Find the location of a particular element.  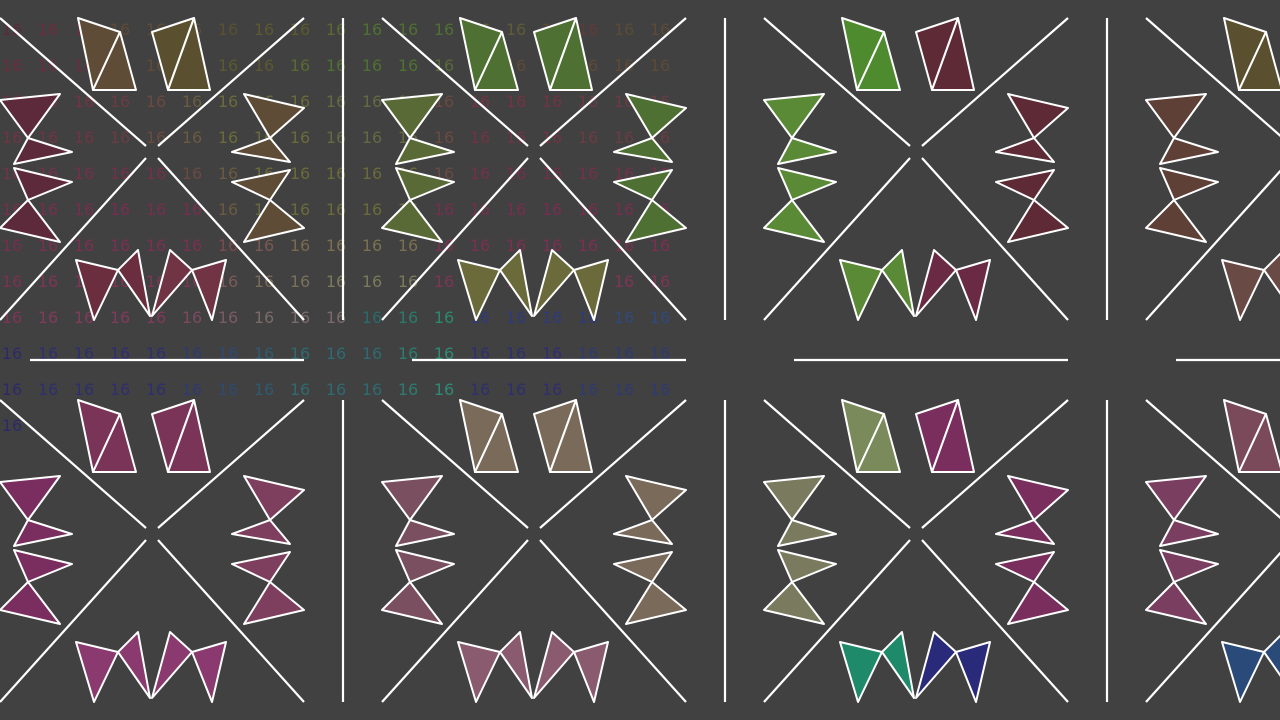

pattern-tile is located at coordinates (936, 189).